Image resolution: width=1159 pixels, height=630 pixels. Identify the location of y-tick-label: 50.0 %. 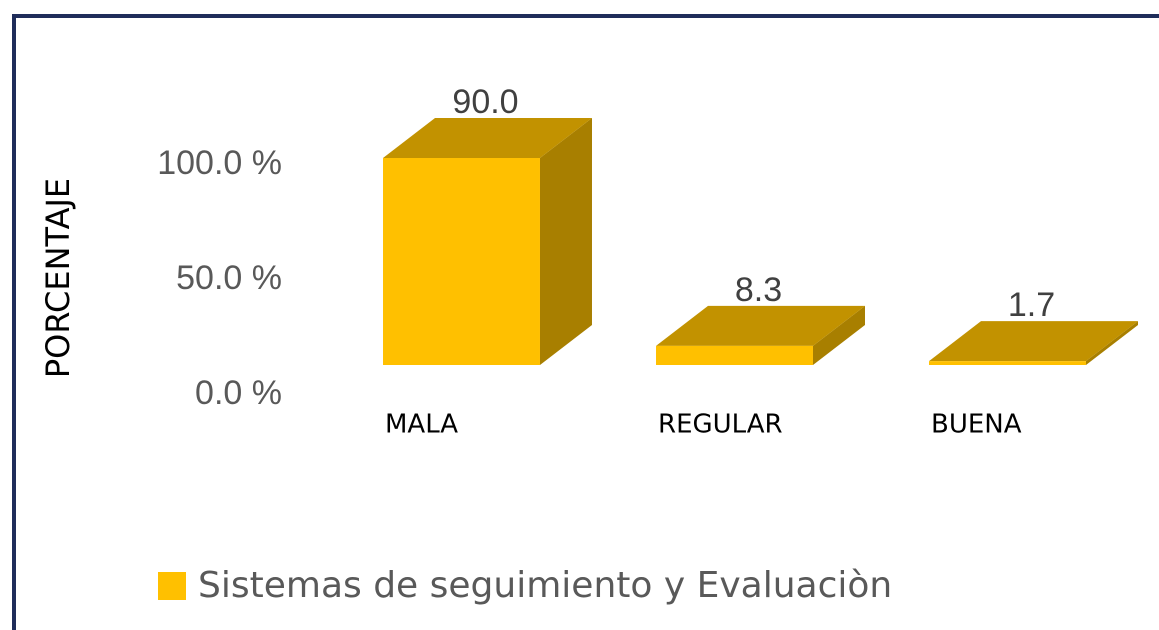
(229, 278).